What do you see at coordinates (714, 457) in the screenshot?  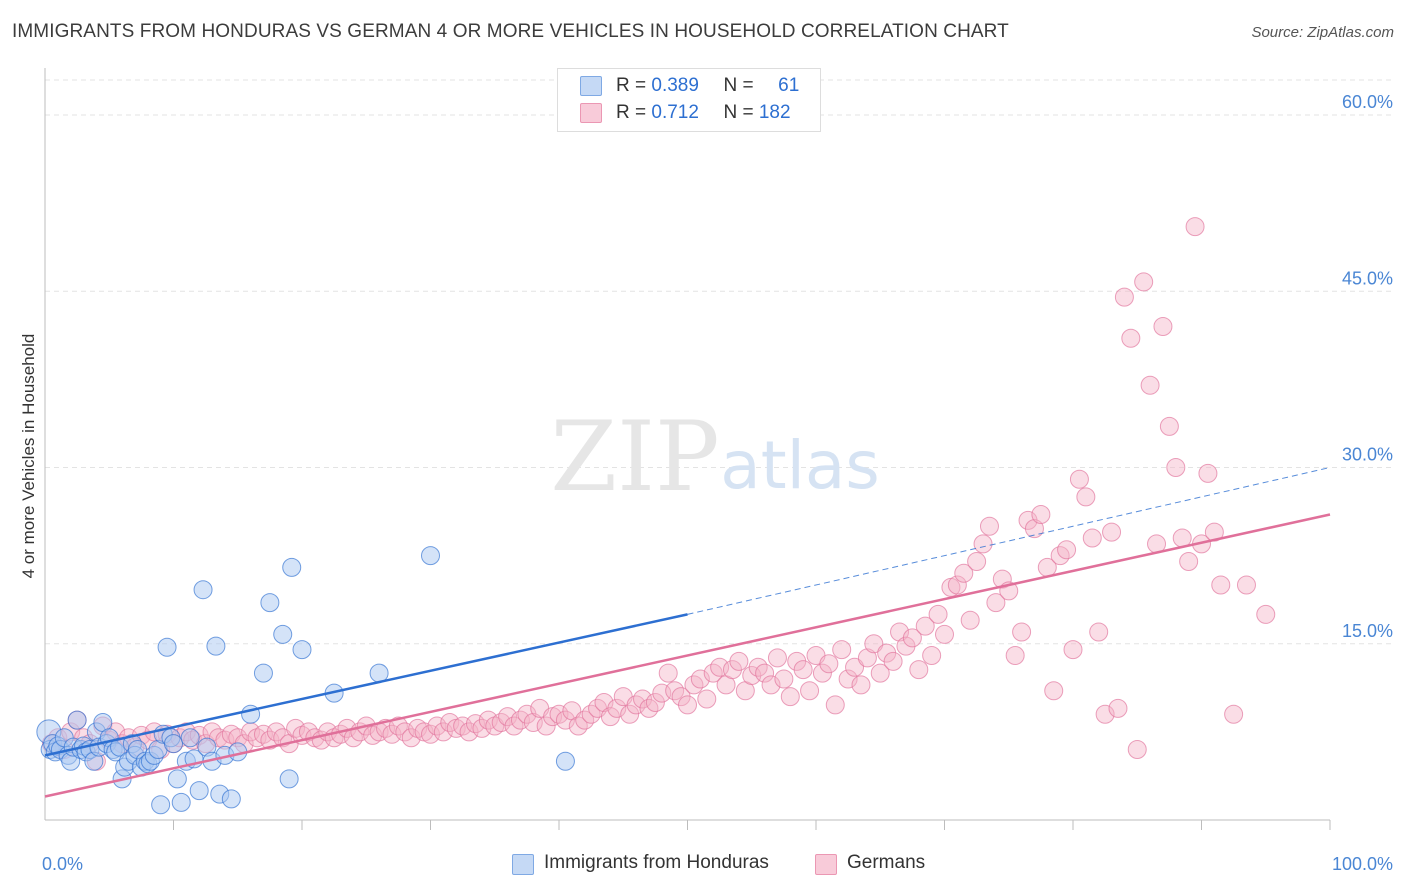 I see `watermark: ZIP atlas` at bounding box center [714, 457].